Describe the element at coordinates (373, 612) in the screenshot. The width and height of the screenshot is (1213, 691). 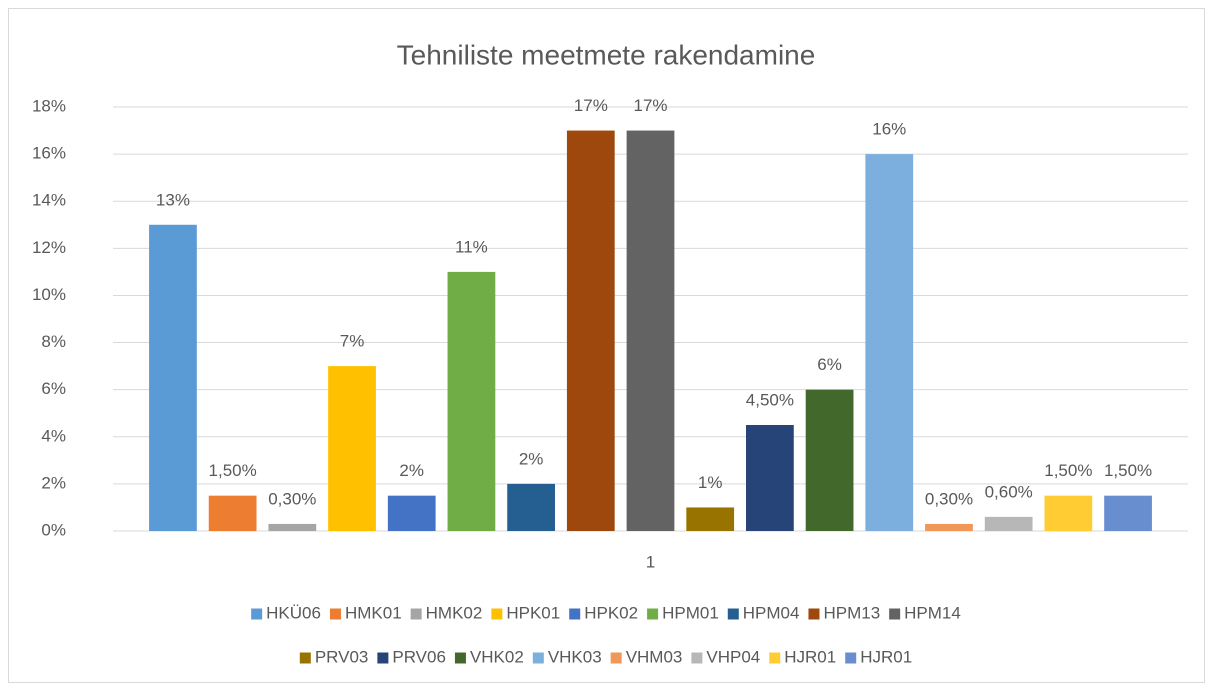
I see `legend-label: HMK01` at that location.